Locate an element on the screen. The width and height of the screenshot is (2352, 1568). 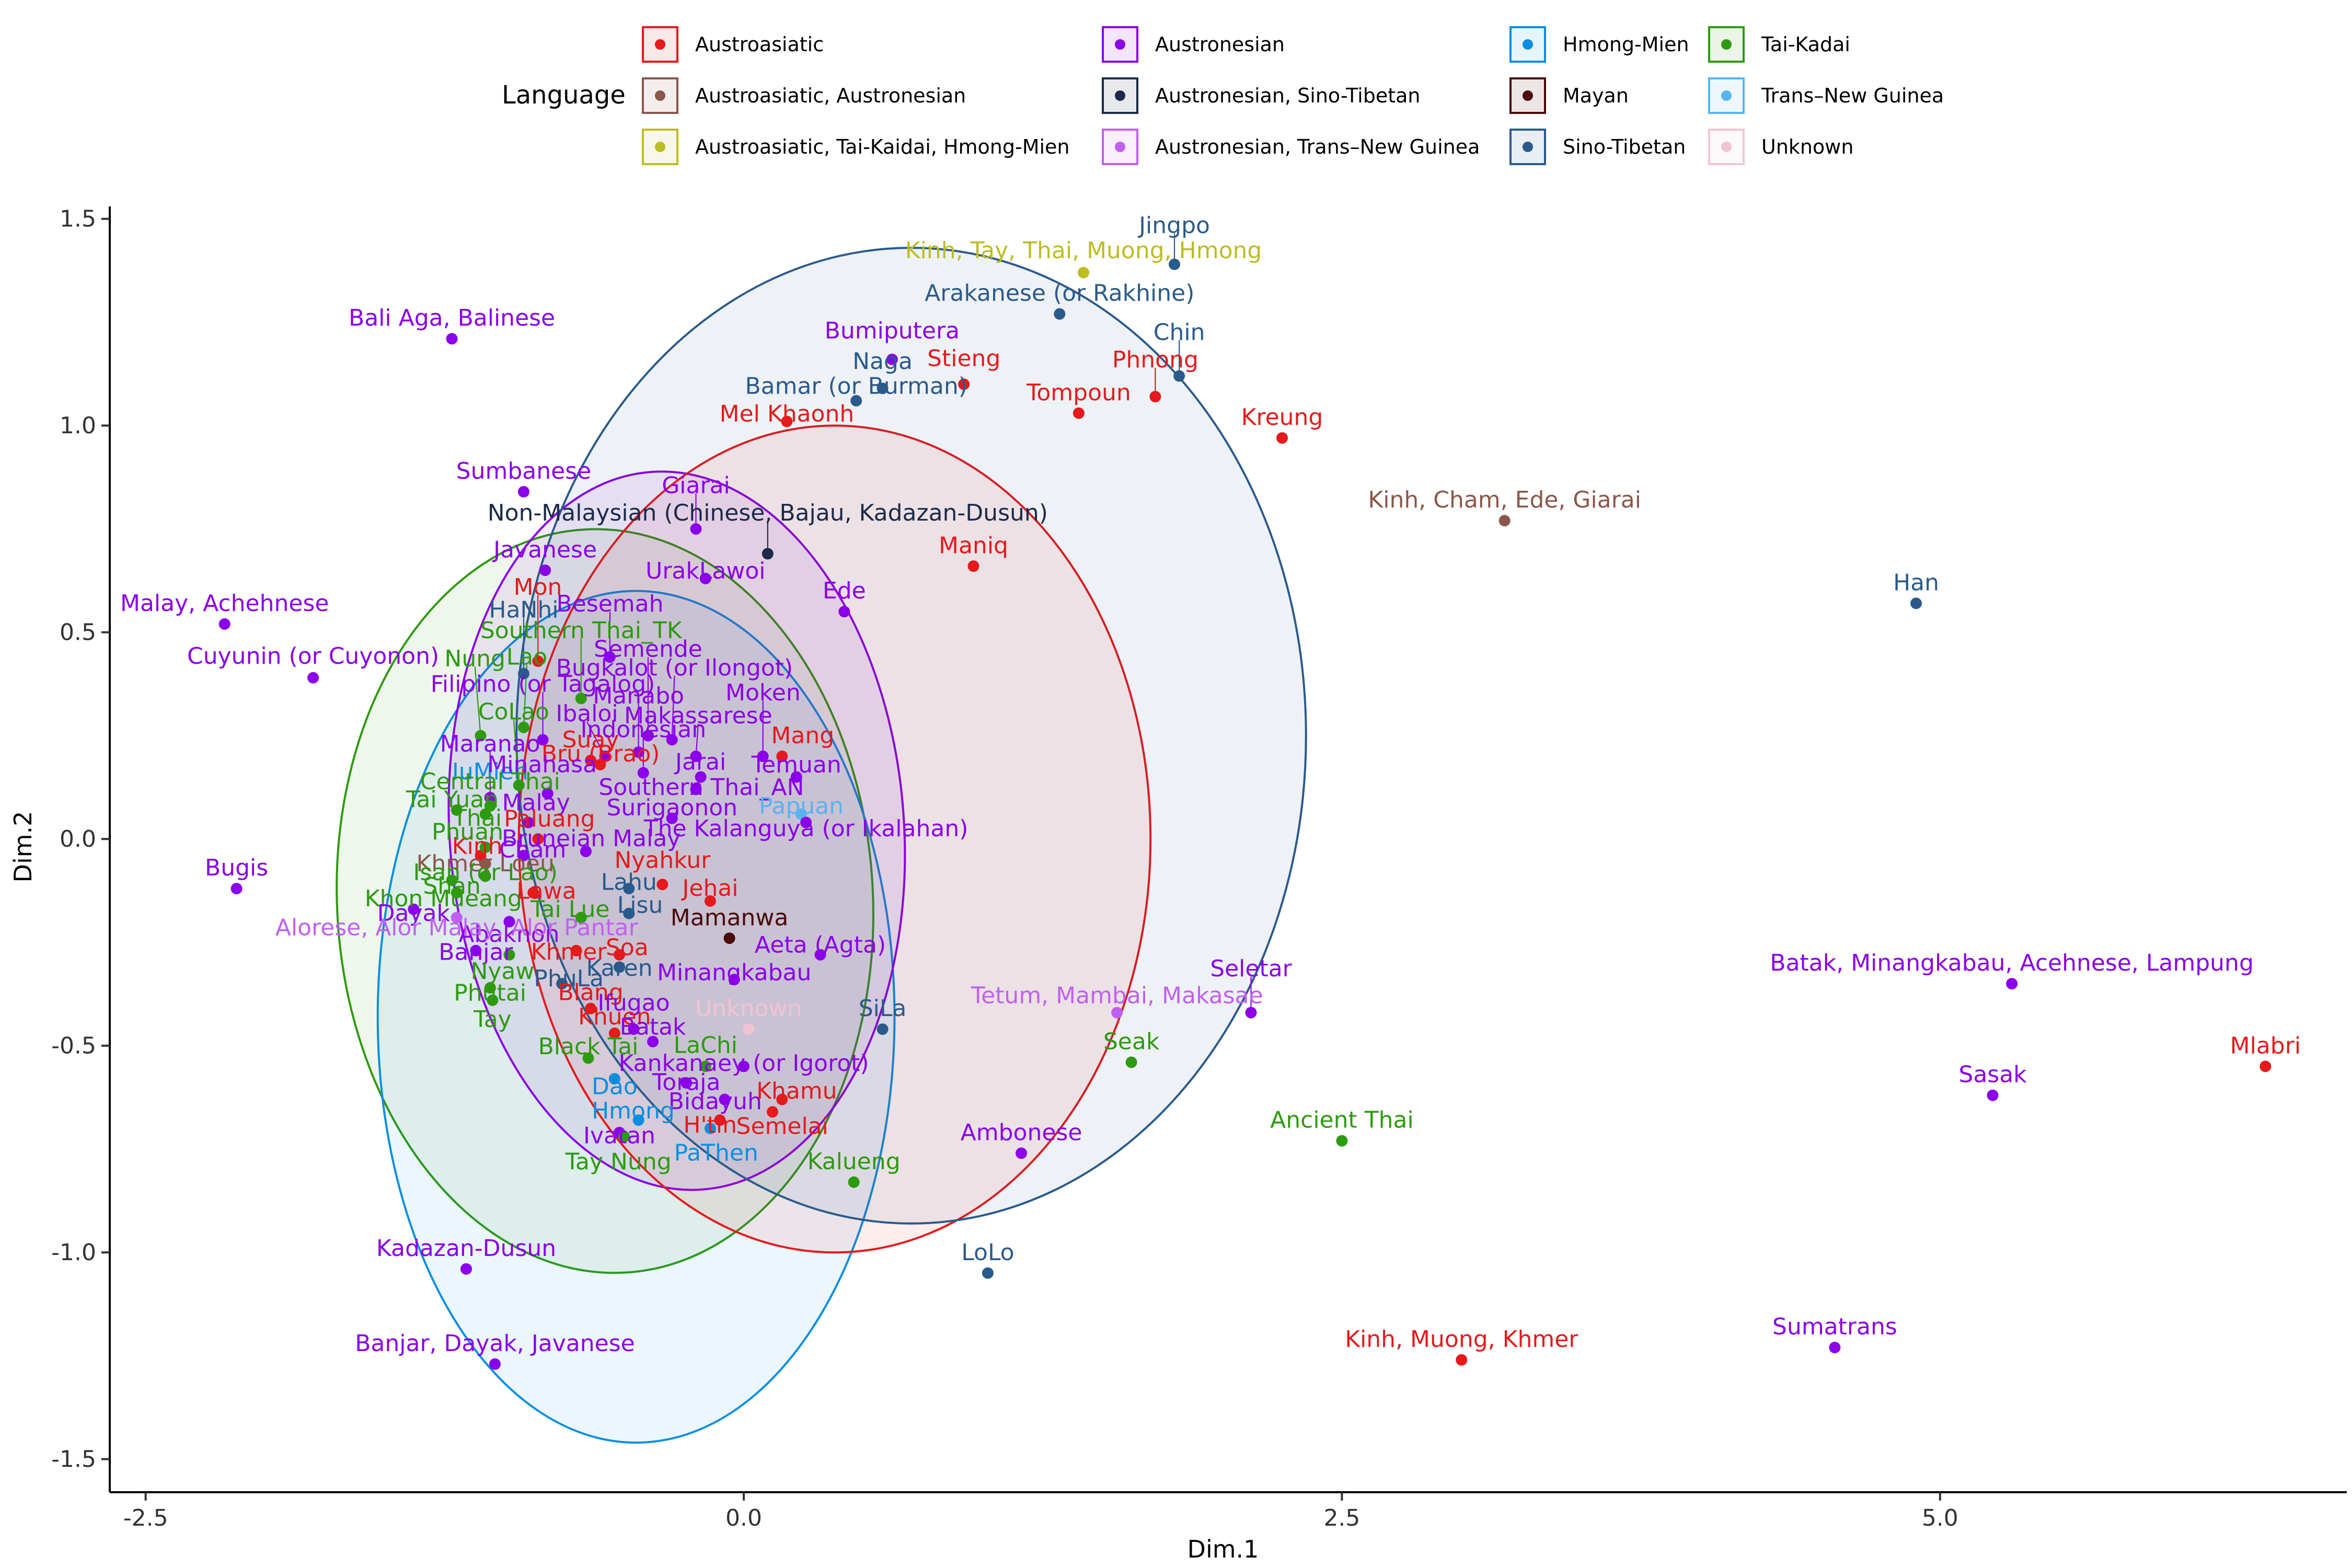
point-label-iumien: IuMien is located at coordinates (490, 771).